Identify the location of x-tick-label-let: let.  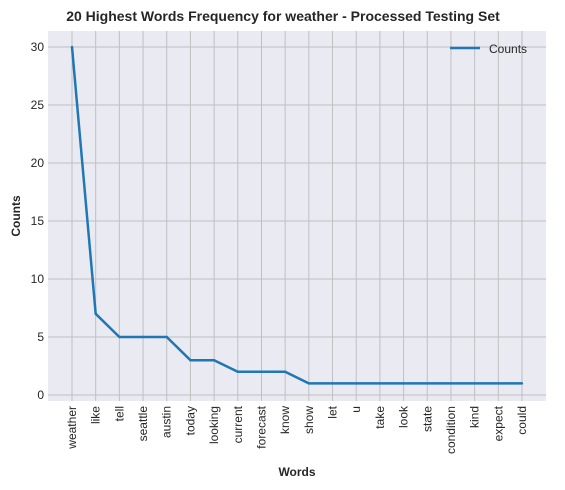
(333, 411).